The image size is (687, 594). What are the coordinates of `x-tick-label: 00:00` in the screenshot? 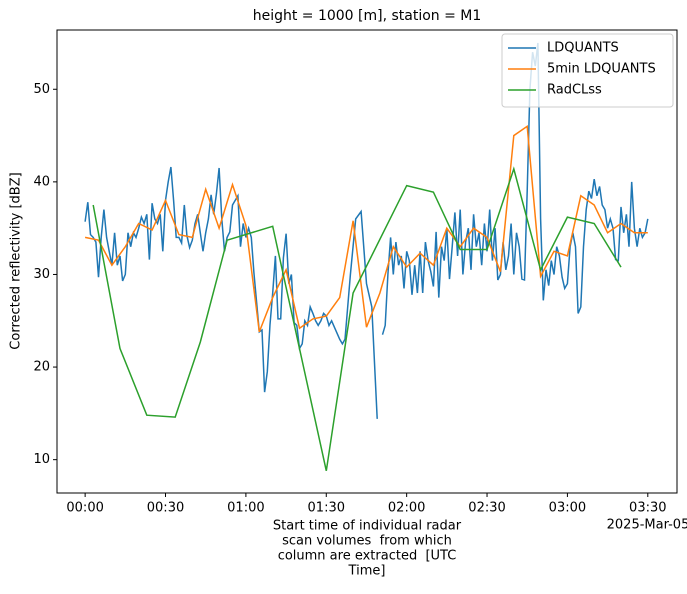 It's located at (84, 508).